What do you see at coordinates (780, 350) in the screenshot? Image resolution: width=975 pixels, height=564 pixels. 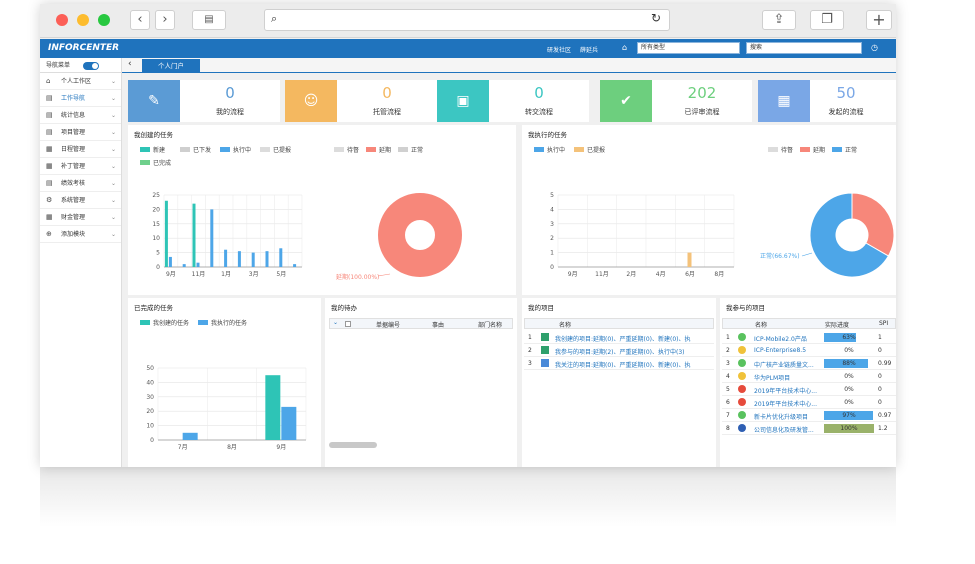 I see `project-name: ICP-Enterprise8.5` at bounding box center [780, 350].